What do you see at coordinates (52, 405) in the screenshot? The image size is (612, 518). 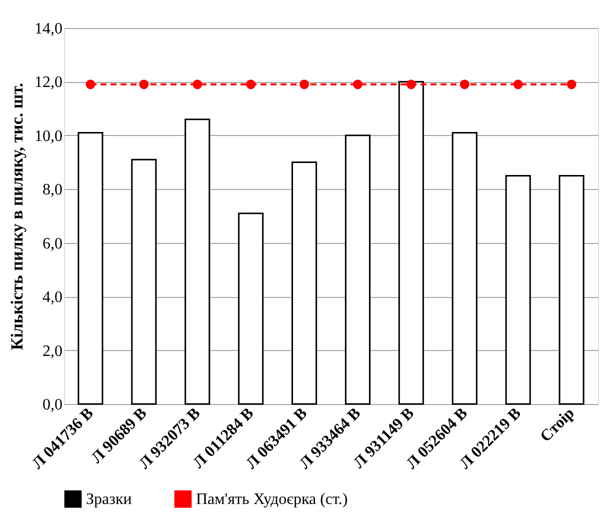 I see `y-tick-label: 0,0` at bounding box center [52, 405].